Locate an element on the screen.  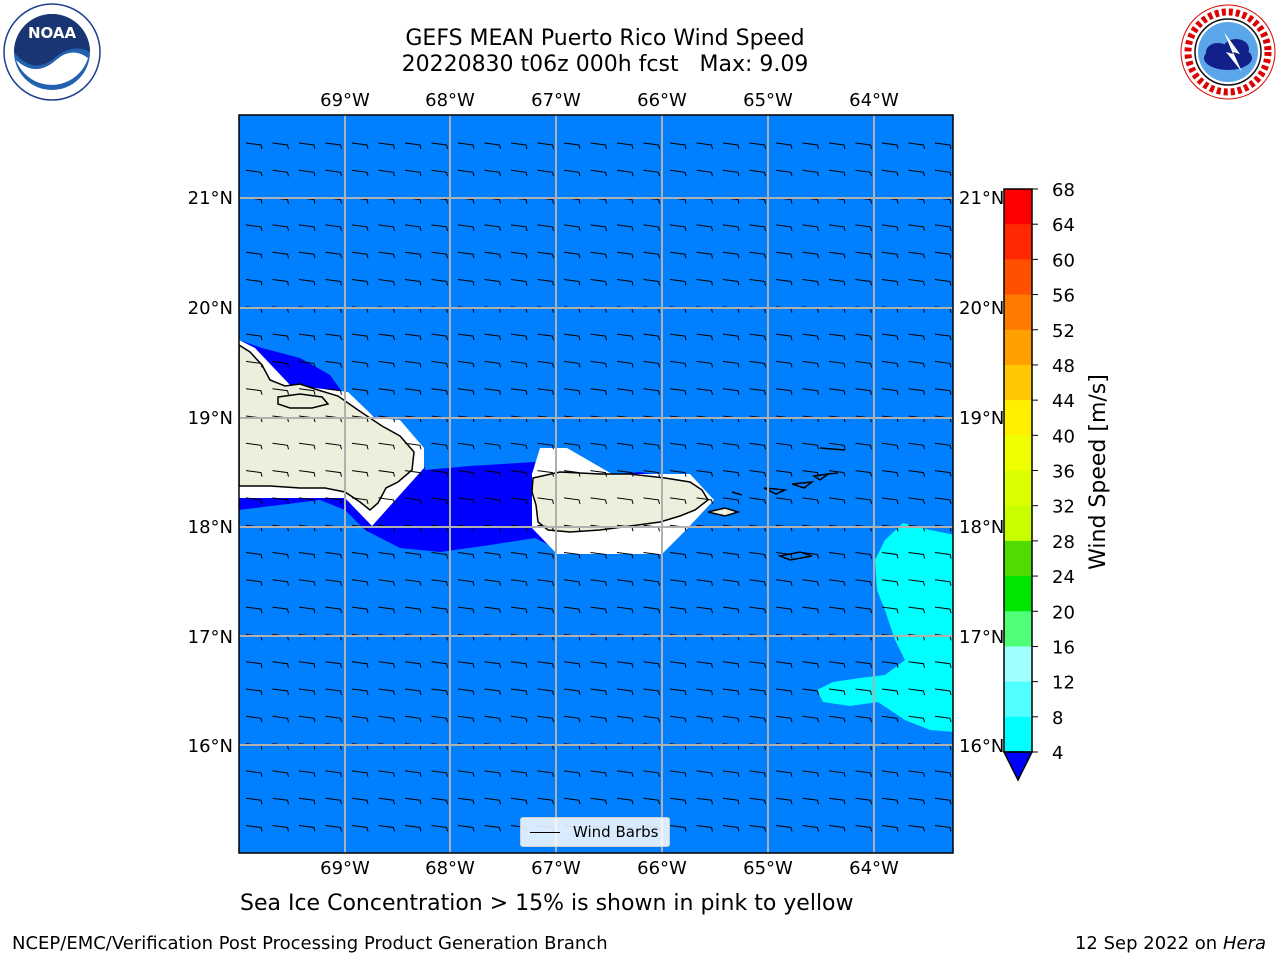
colorbar-tick-label: 40 is located at coordinates (1063, 436).